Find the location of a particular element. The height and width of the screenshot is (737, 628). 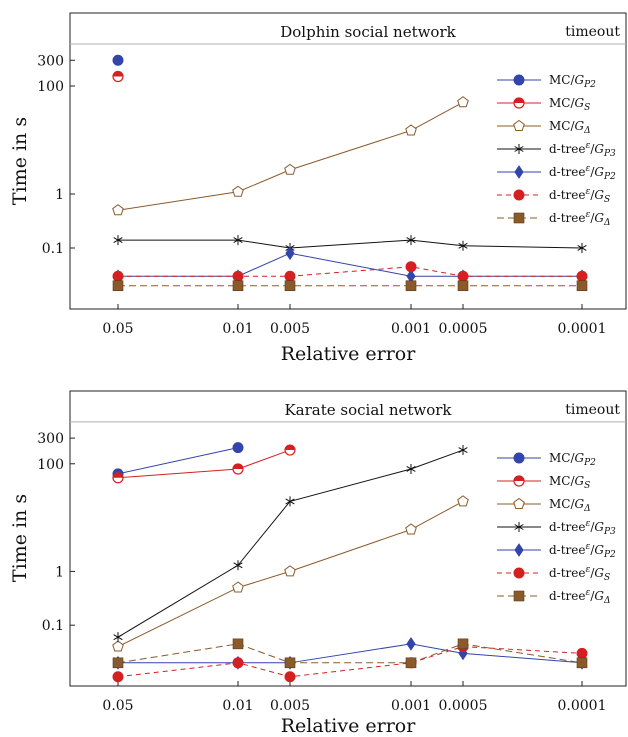

x-tick-label: 0.0005 is located at coordinates (463, 329).